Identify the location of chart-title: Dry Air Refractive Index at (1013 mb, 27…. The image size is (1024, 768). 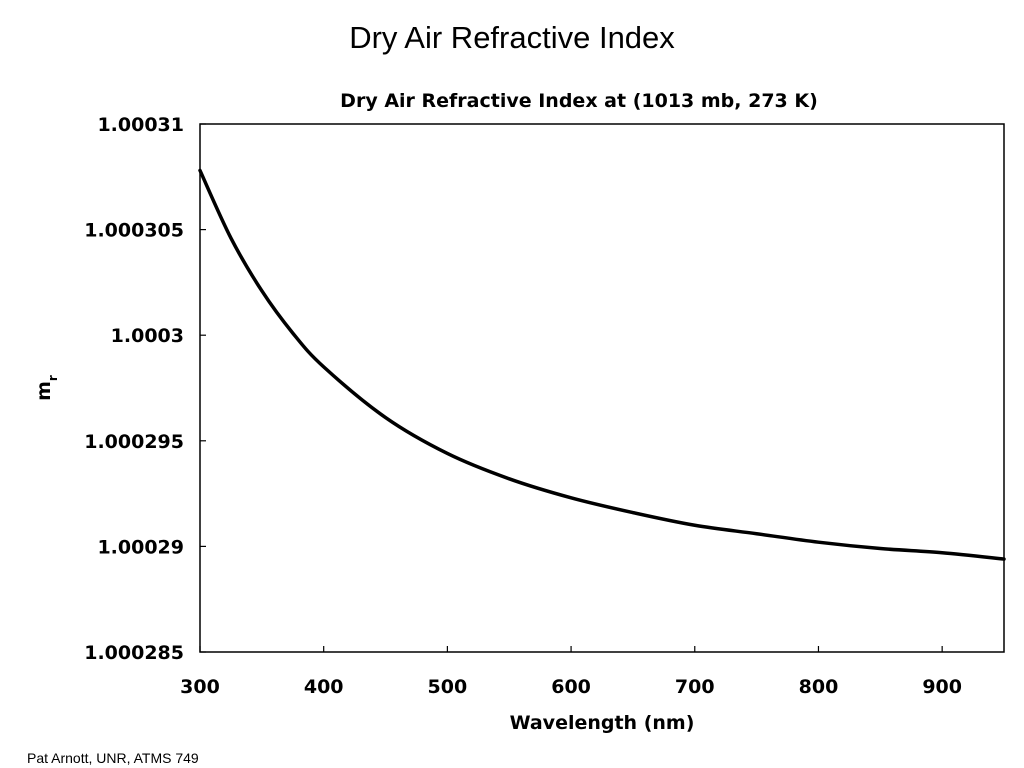
(579, 101).